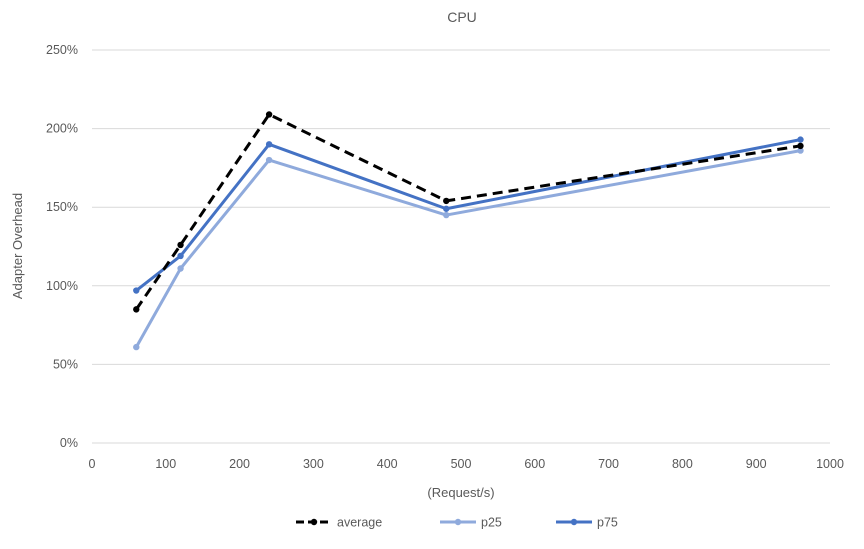 This screenshot has width=864, height=549. I want to click on y-tick-label: 50%, so click(65, 364).